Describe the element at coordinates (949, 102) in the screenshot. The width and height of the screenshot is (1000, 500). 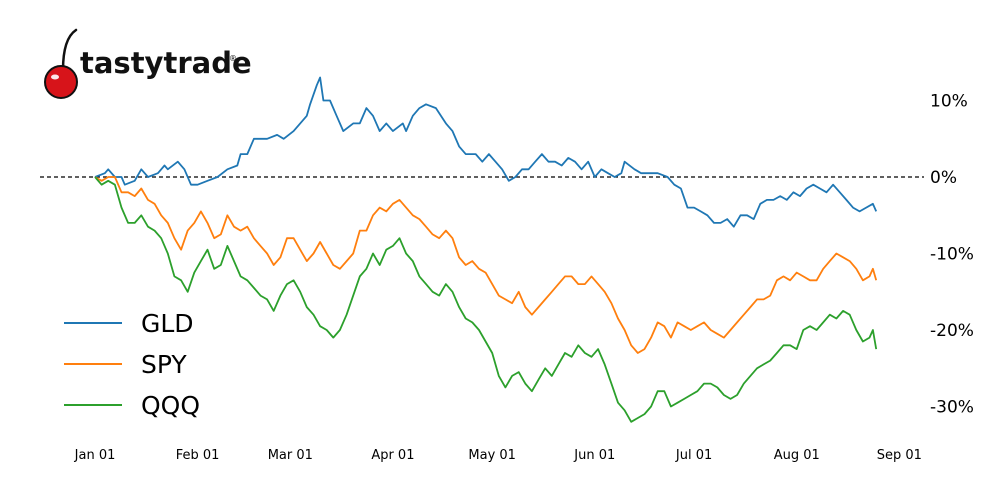
I see `y-tick-label: 10%` at that location.